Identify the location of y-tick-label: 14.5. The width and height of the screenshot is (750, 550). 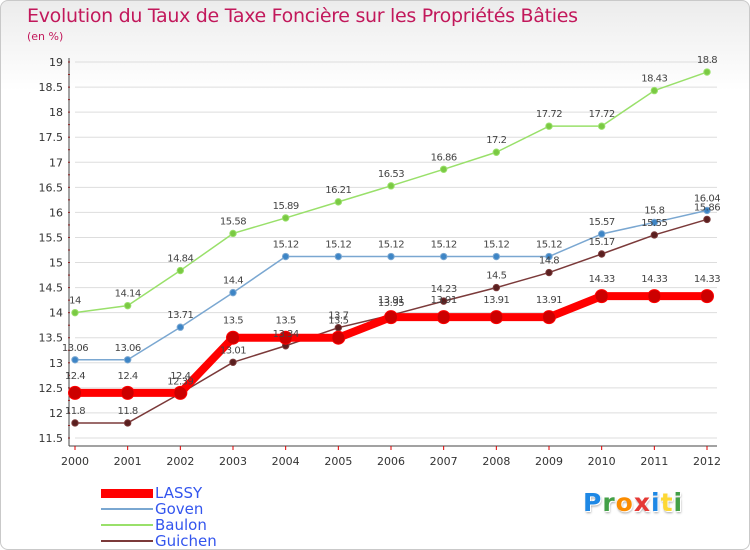
(51, 288).